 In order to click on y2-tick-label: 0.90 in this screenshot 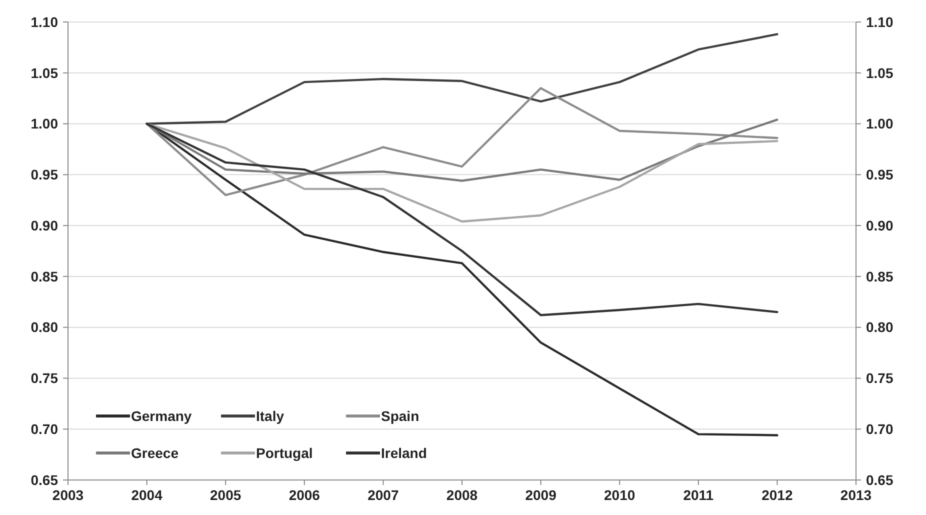, I will do `click(880, 225)`.